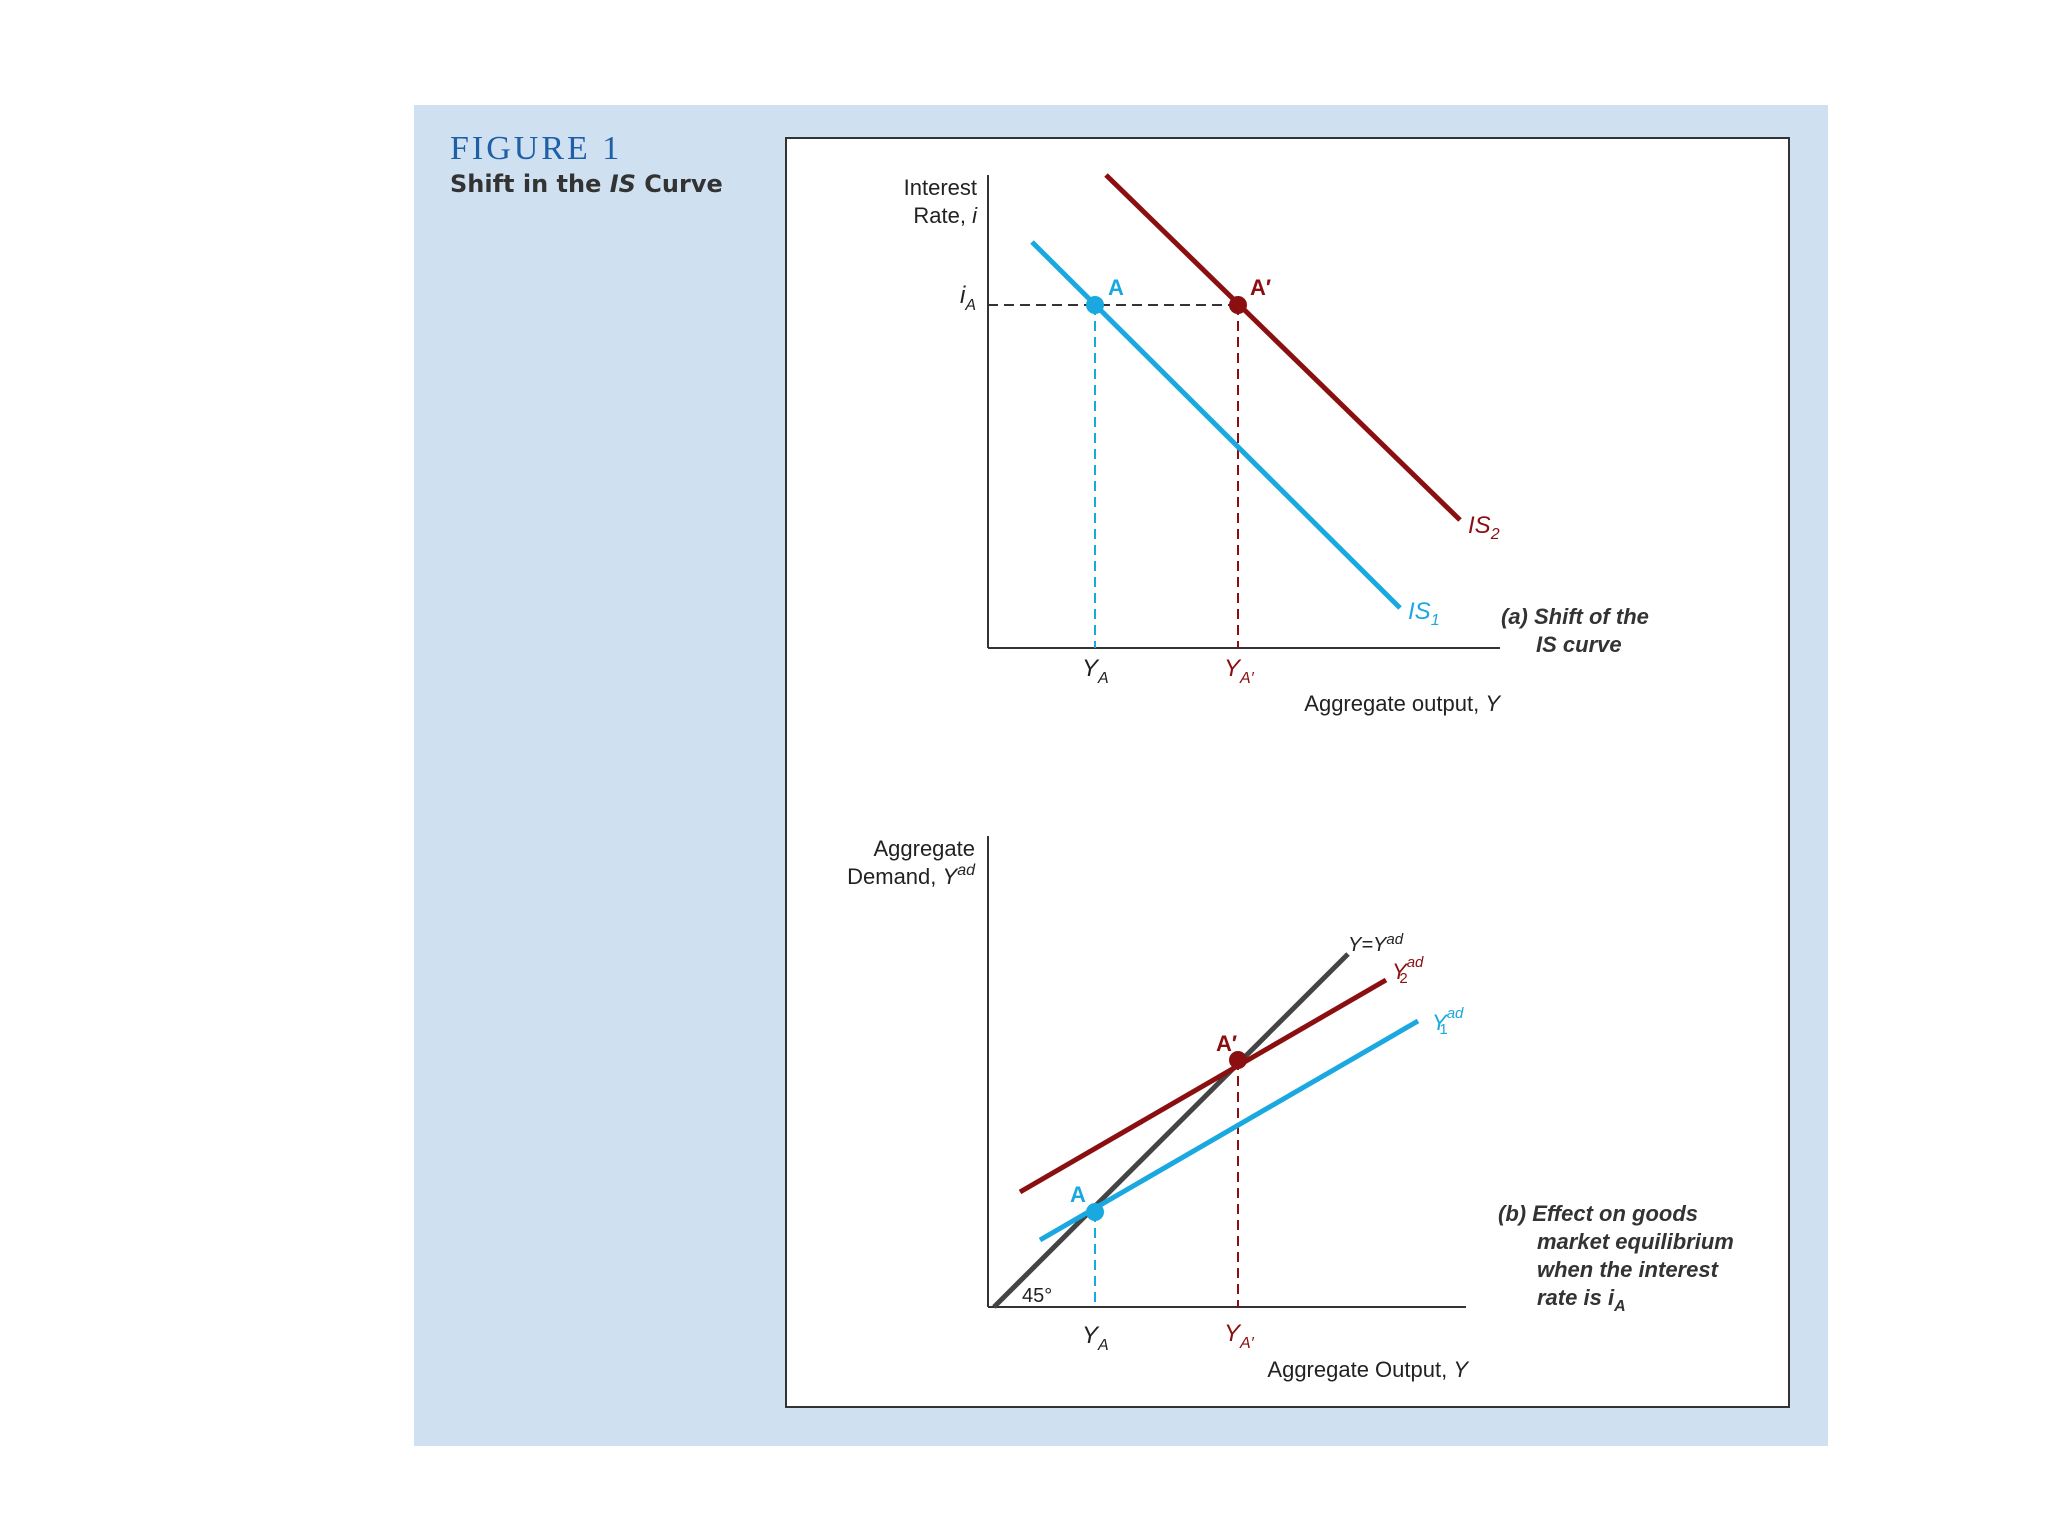 The height and width of the screenshot is (1536, 2048). I want to click on bottom-point-a-prime, so click(1238, 1060).